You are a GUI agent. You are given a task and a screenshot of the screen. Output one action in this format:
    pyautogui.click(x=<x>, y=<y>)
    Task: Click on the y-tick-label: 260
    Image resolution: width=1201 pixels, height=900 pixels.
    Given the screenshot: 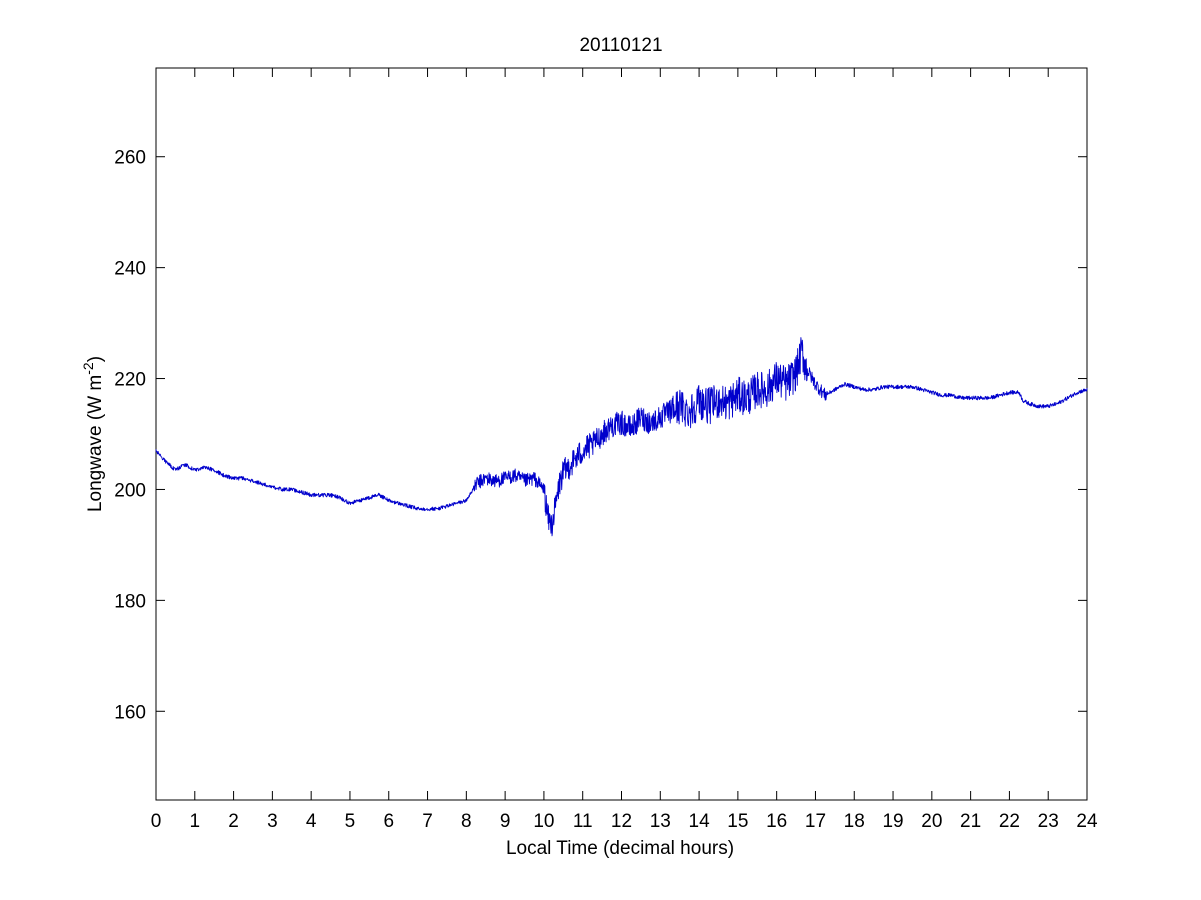 What is the action you would take?
    pyautogui.click(x=130, y=158)
    